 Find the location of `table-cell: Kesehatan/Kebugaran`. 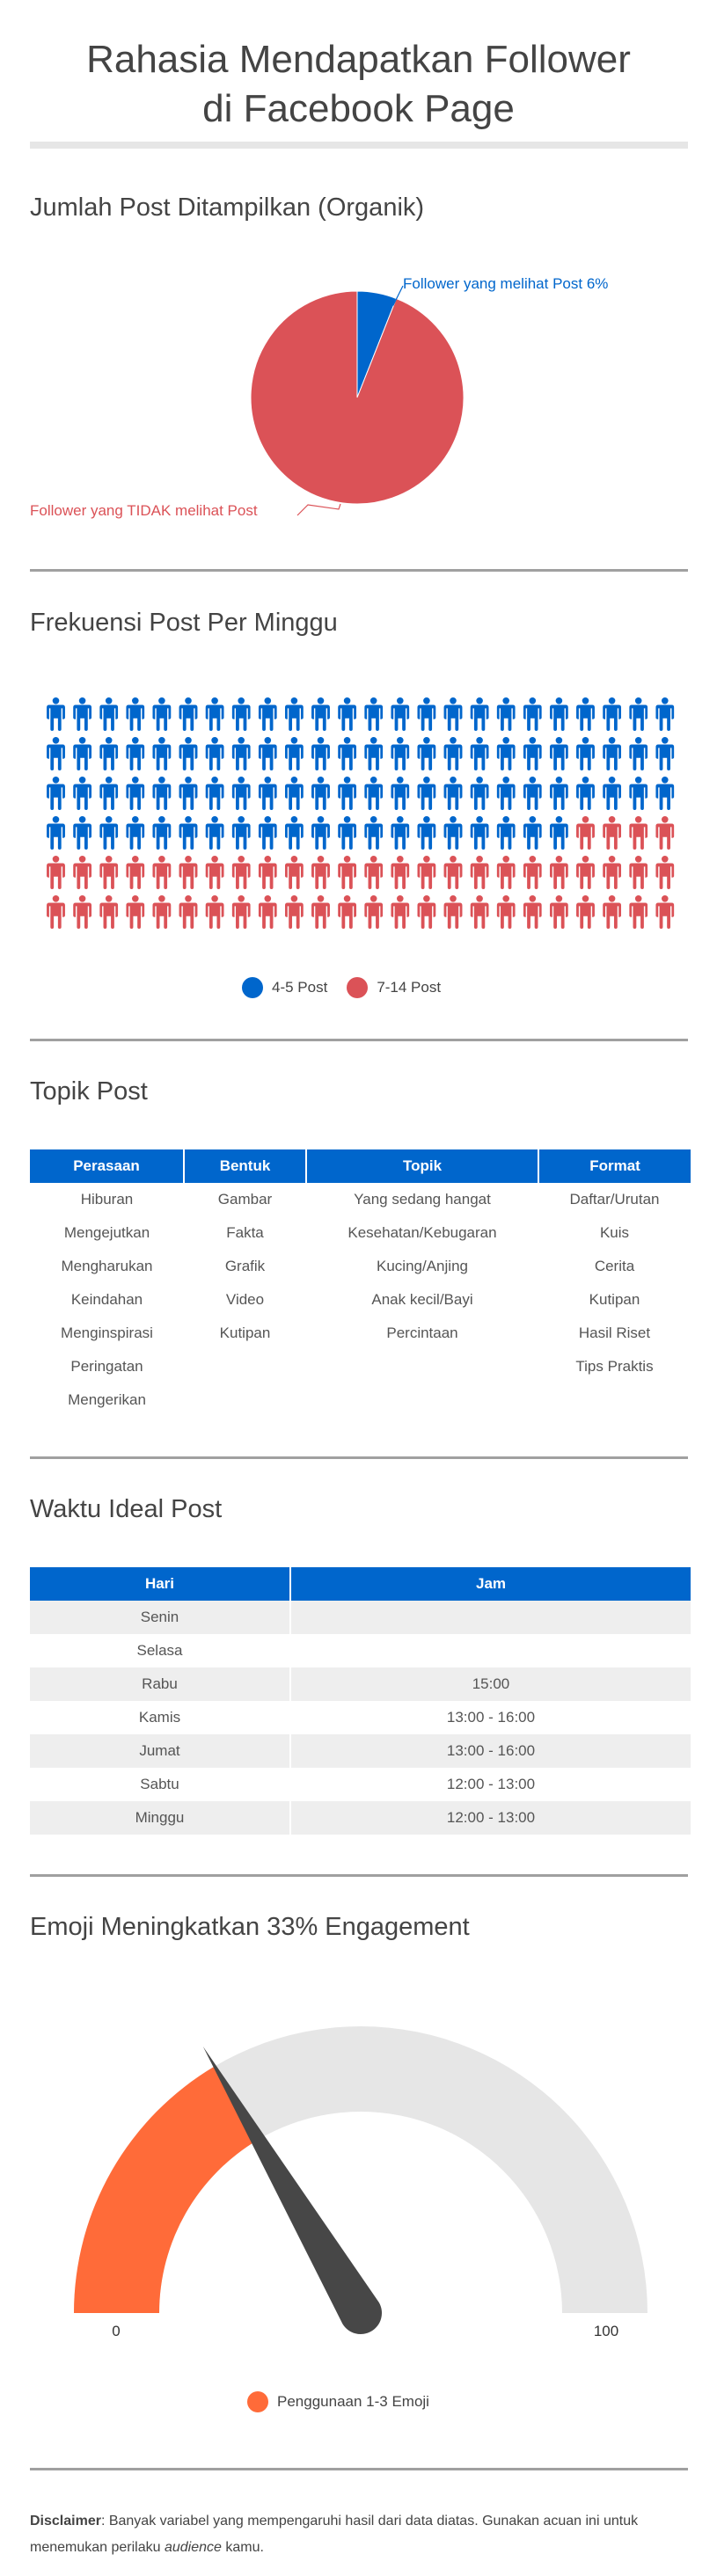

table-cell: Kesehatan/Kebugaran is located at coordinates (422, 1232).